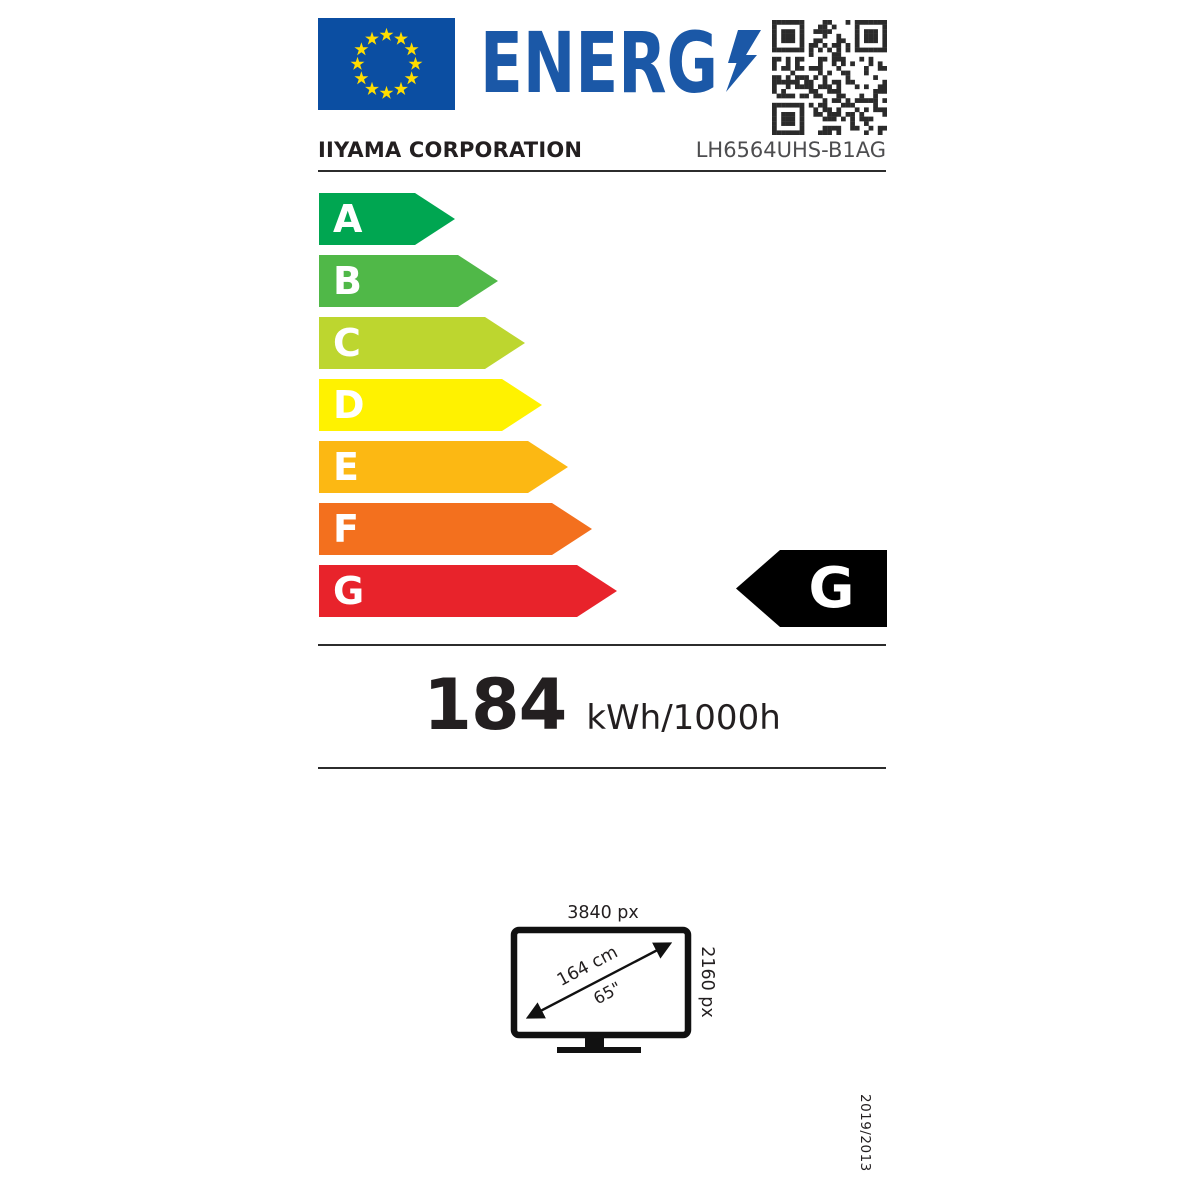  What do you see at coordinates (450, 150) in the screenshot?
I see `supplier-name: IIYAMA CORPORATION` at bounding box center [450, 150].